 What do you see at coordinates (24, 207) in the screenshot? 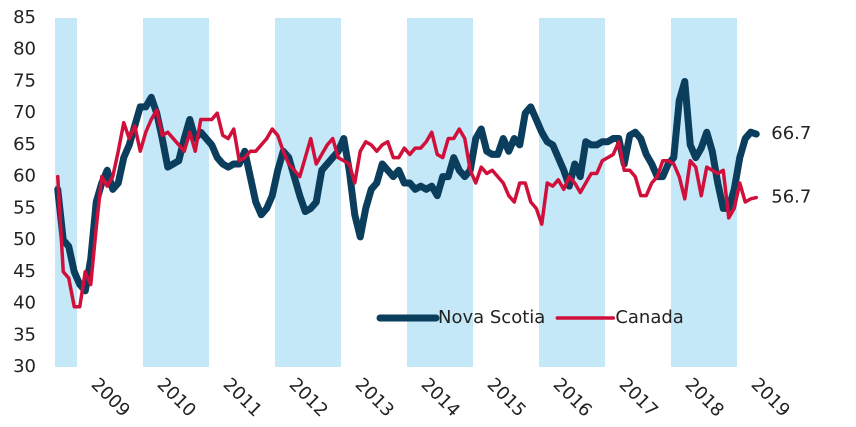
I see `y-tick-label: 55` at bounding box center [24, 207].